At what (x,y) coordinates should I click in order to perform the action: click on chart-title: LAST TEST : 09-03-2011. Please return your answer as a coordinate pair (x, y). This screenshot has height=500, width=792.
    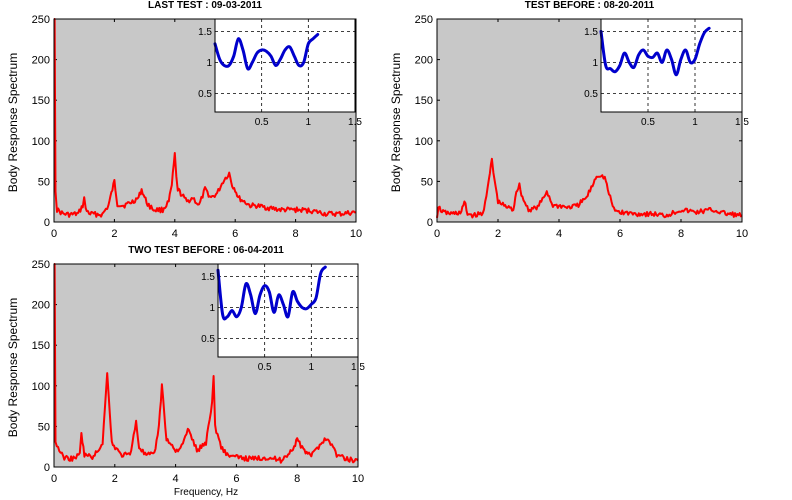
    Looking at the image, I should click on (205, 5).